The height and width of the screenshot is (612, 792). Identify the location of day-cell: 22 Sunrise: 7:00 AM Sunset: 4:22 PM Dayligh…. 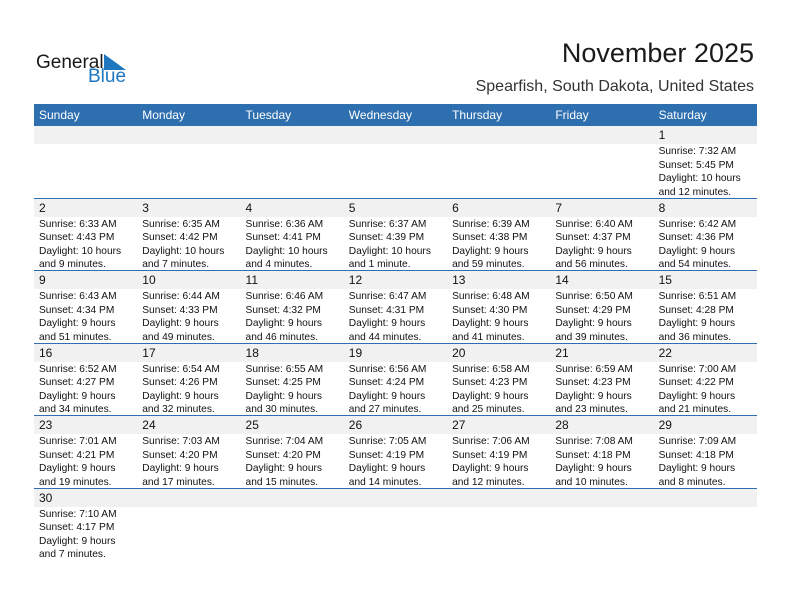
(705, 380).